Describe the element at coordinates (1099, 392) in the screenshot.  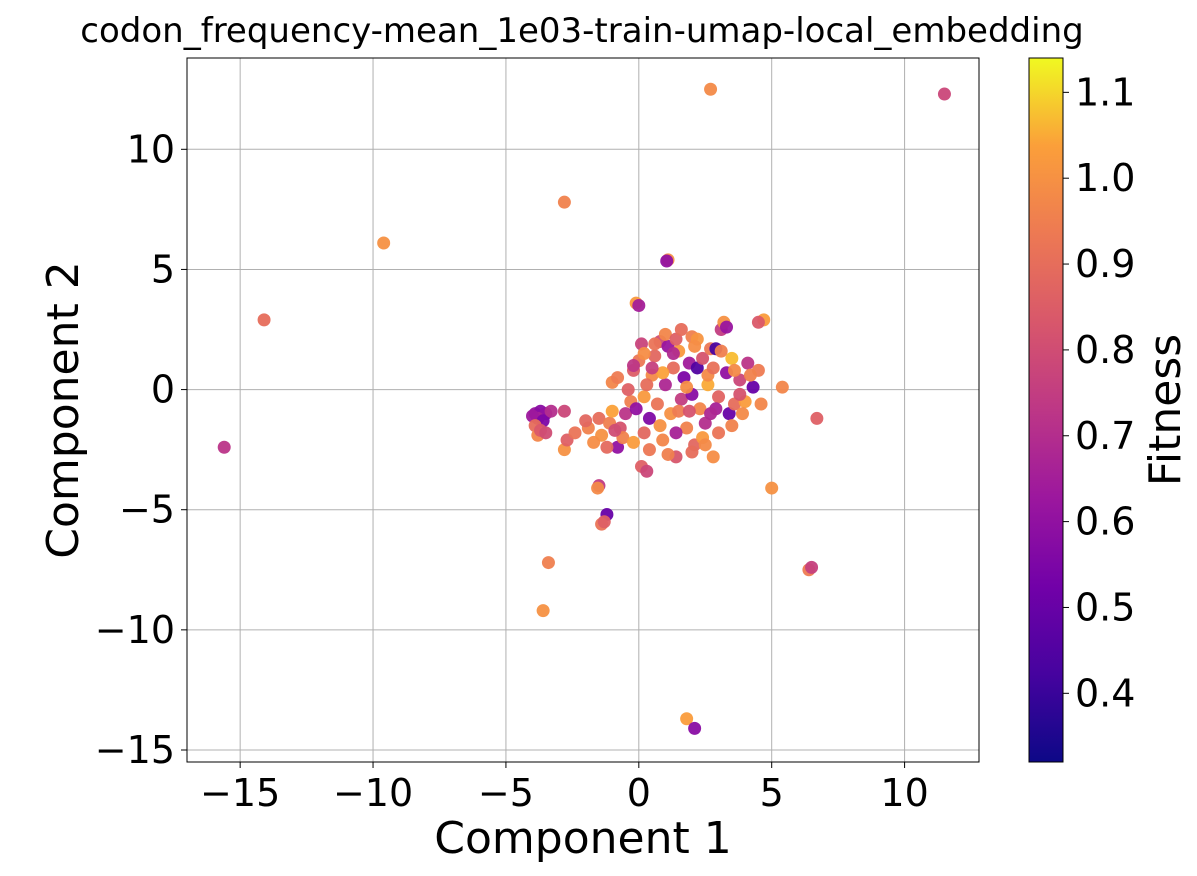
I see `colorbar-ticks: 0.4 0.5 0.6 0.7 0.8 0.9 1.0 1.1` at that location.